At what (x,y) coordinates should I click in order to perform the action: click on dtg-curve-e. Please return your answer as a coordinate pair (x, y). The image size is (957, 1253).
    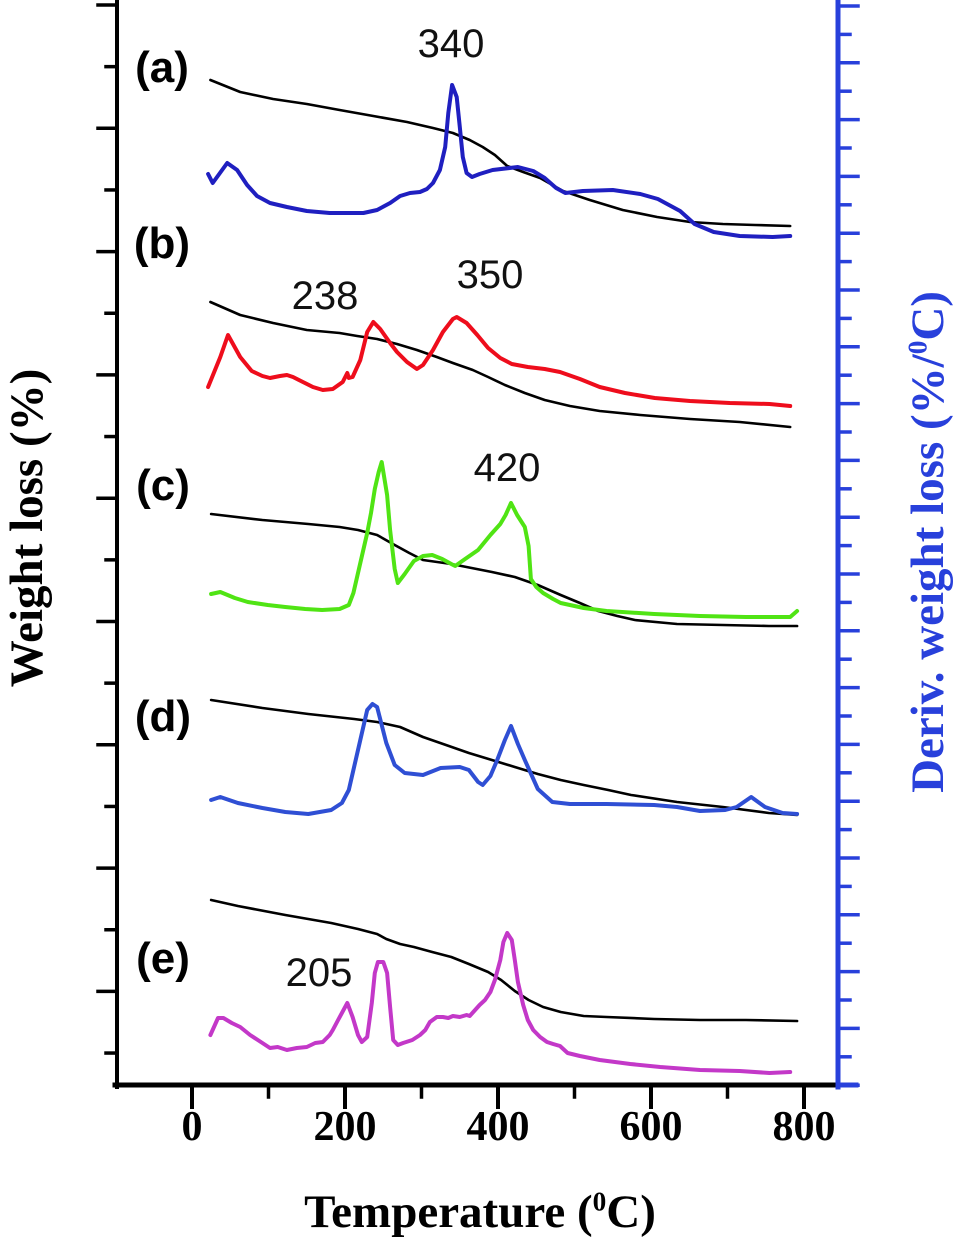
    Looking at the image, I should click on (500, 1003).